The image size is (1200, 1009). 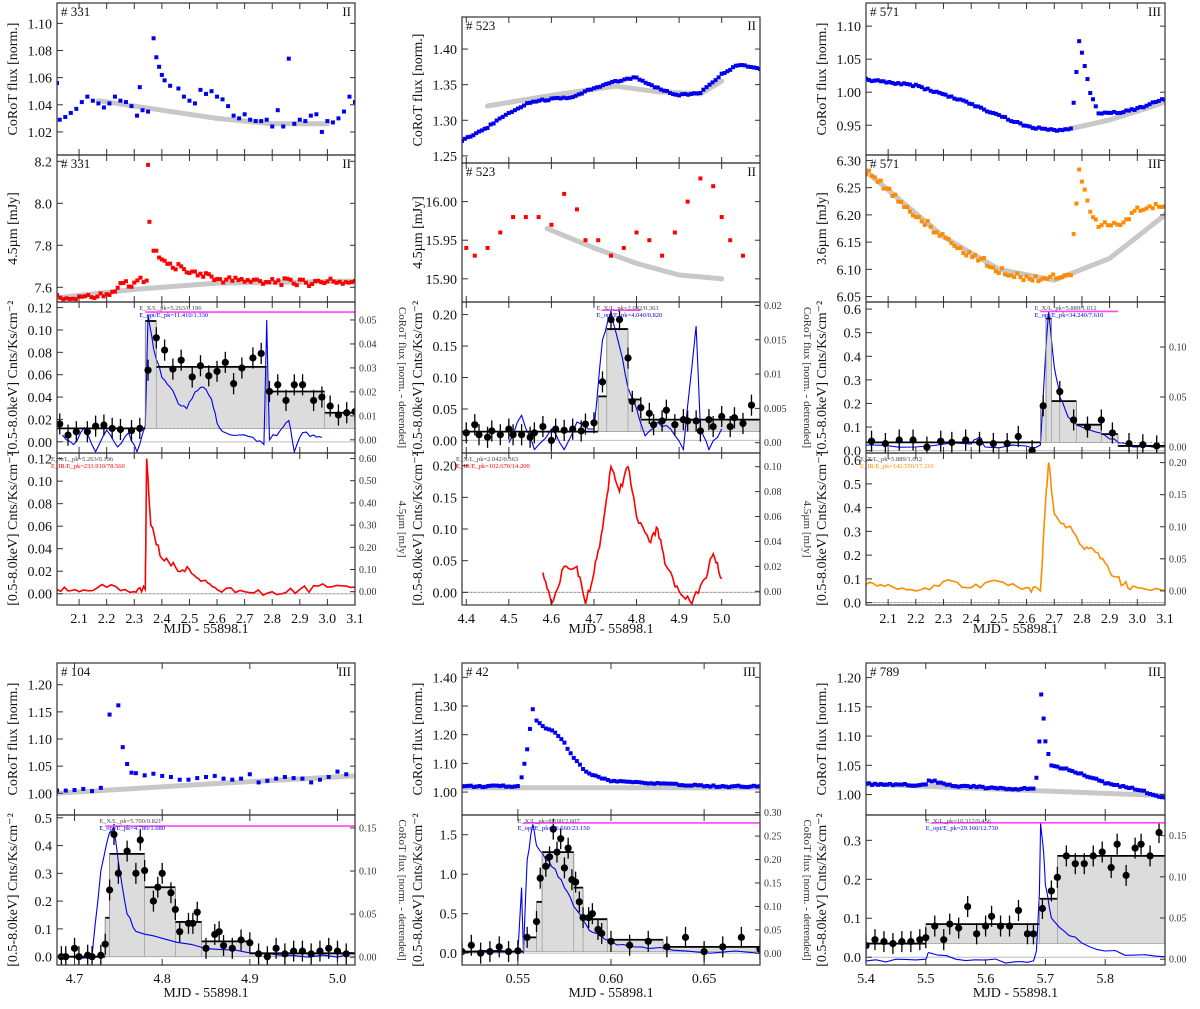 What do you see at coordinates (822, 228) in the screenshot?
I see `left-axis-label: 3.6µm [mJy]` at bounding box center [822, 228].